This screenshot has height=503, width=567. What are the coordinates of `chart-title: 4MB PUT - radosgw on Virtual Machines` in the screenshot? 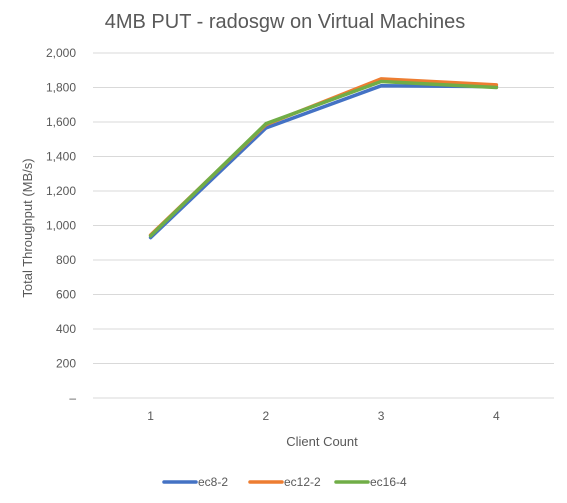 It's located at (285, 22).